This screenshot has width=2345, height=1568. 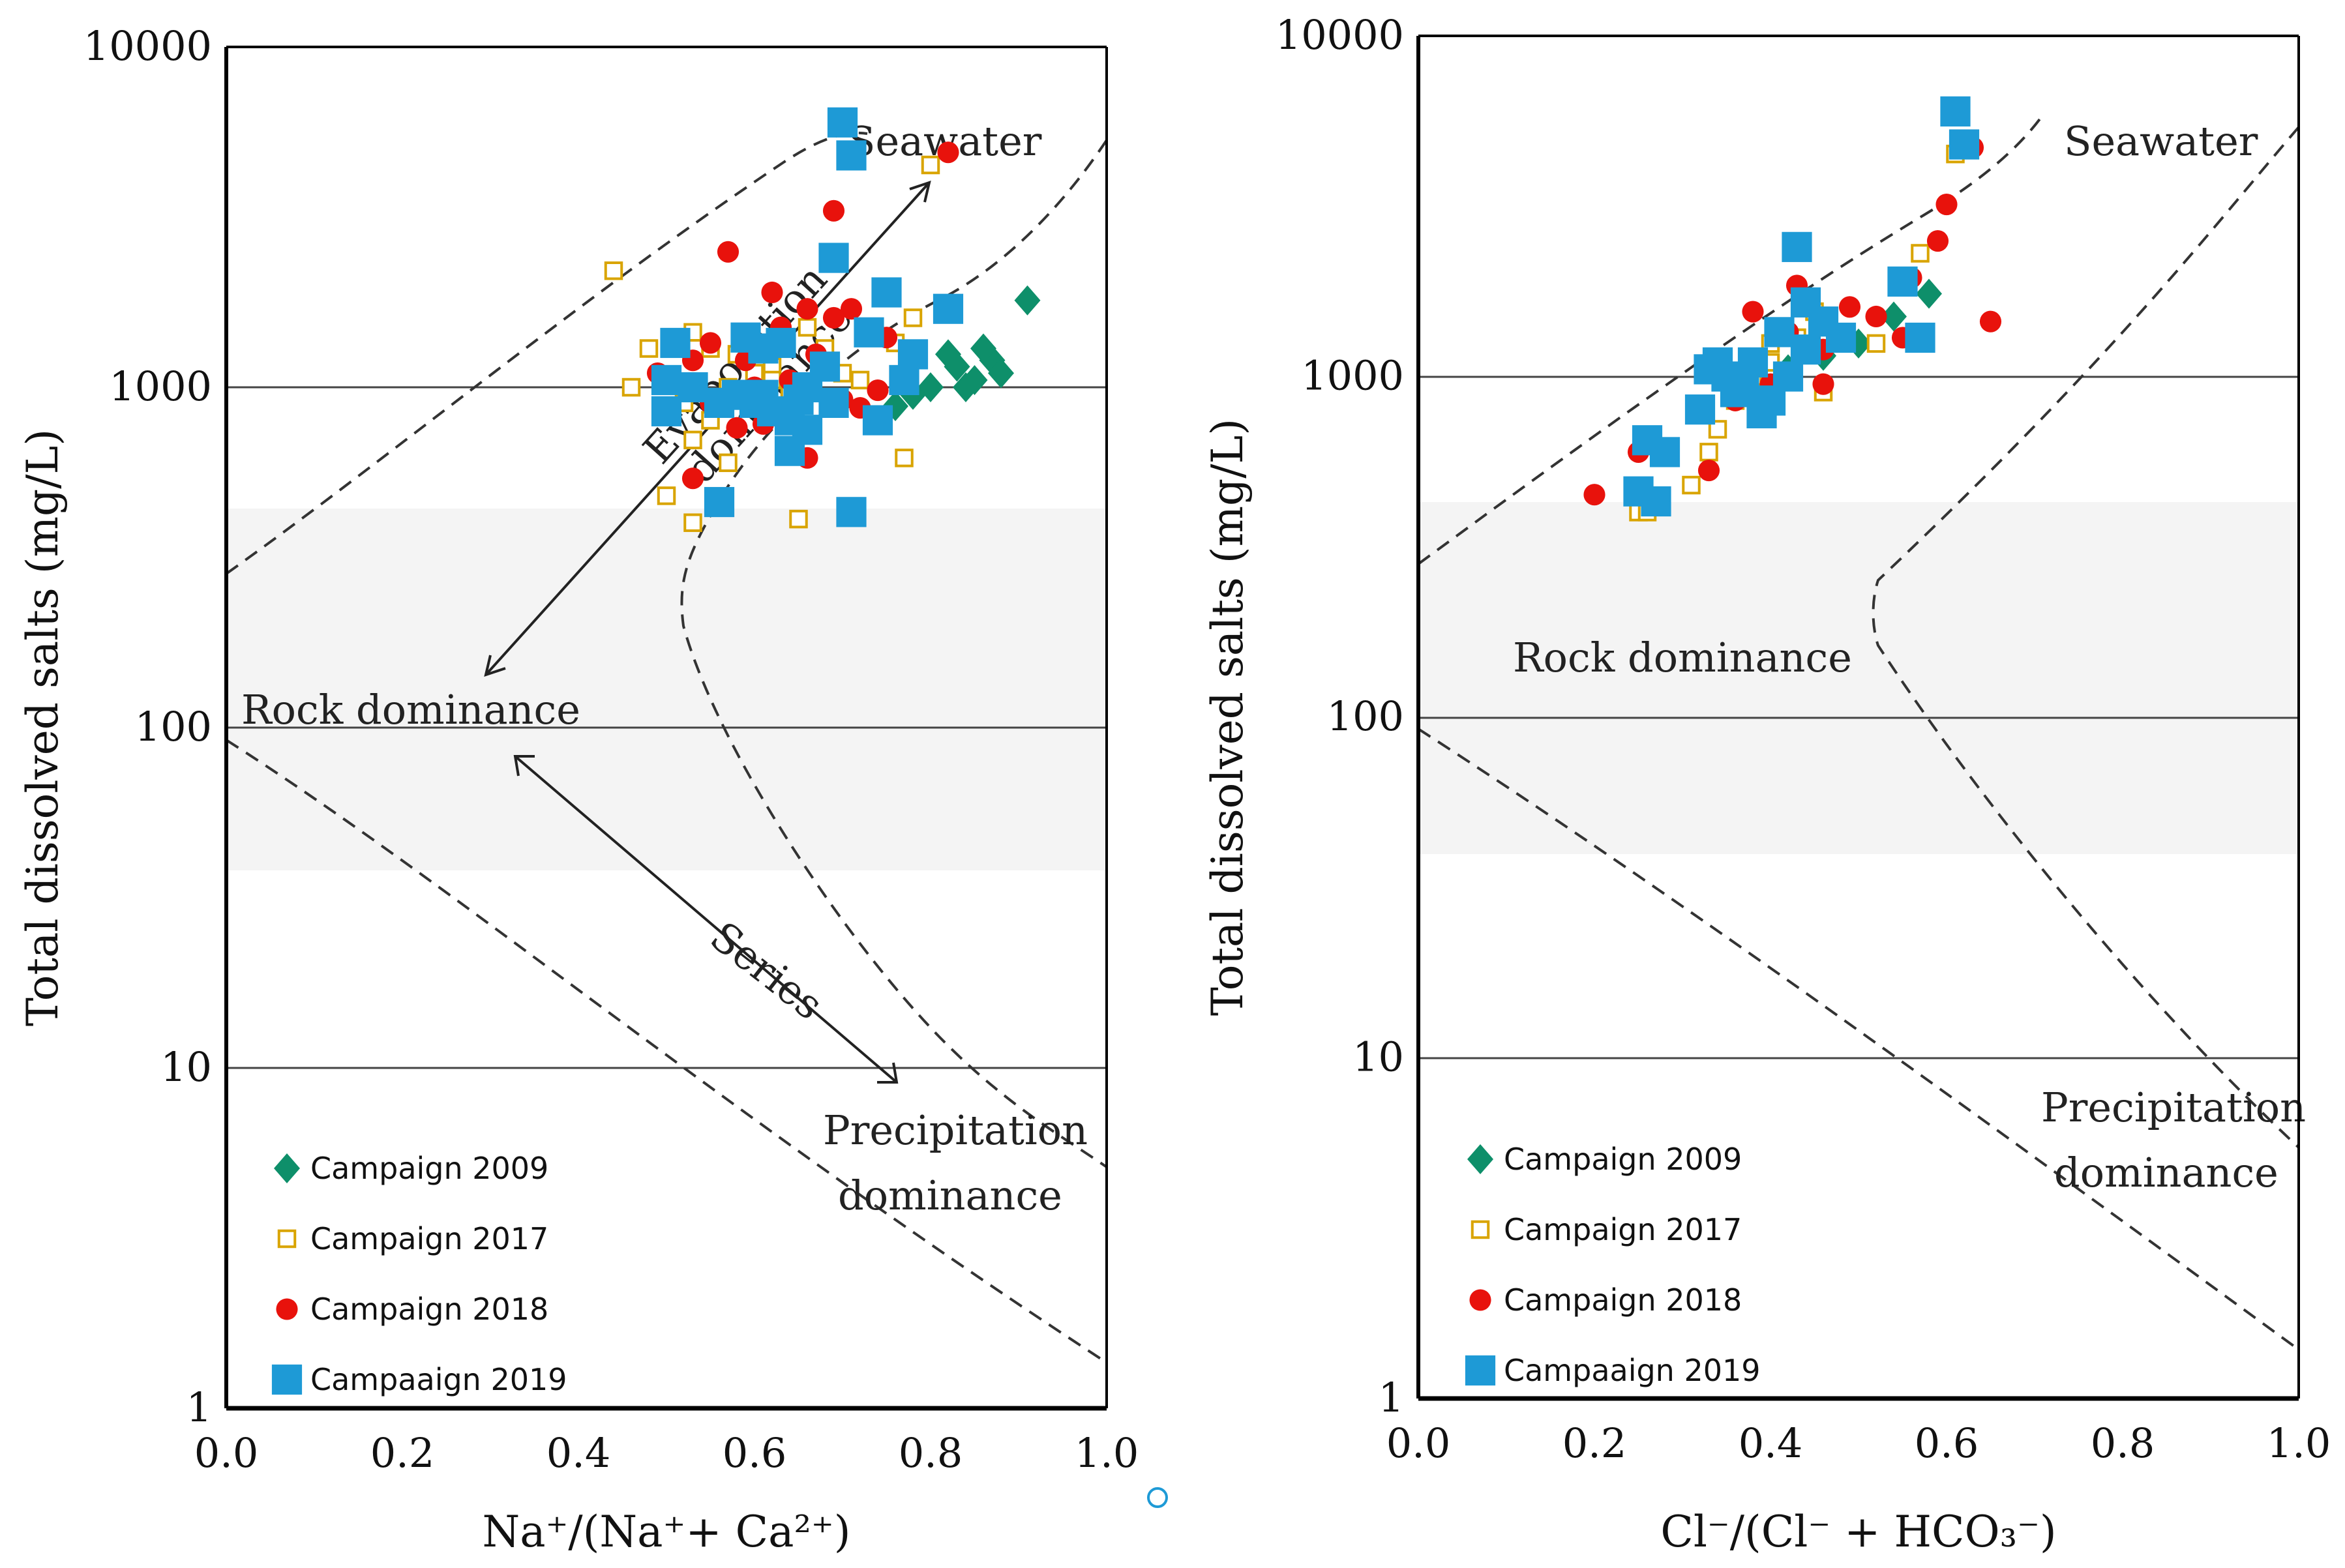 I want to click on lower-envelope-curve, so click(x=1859, y=1039).